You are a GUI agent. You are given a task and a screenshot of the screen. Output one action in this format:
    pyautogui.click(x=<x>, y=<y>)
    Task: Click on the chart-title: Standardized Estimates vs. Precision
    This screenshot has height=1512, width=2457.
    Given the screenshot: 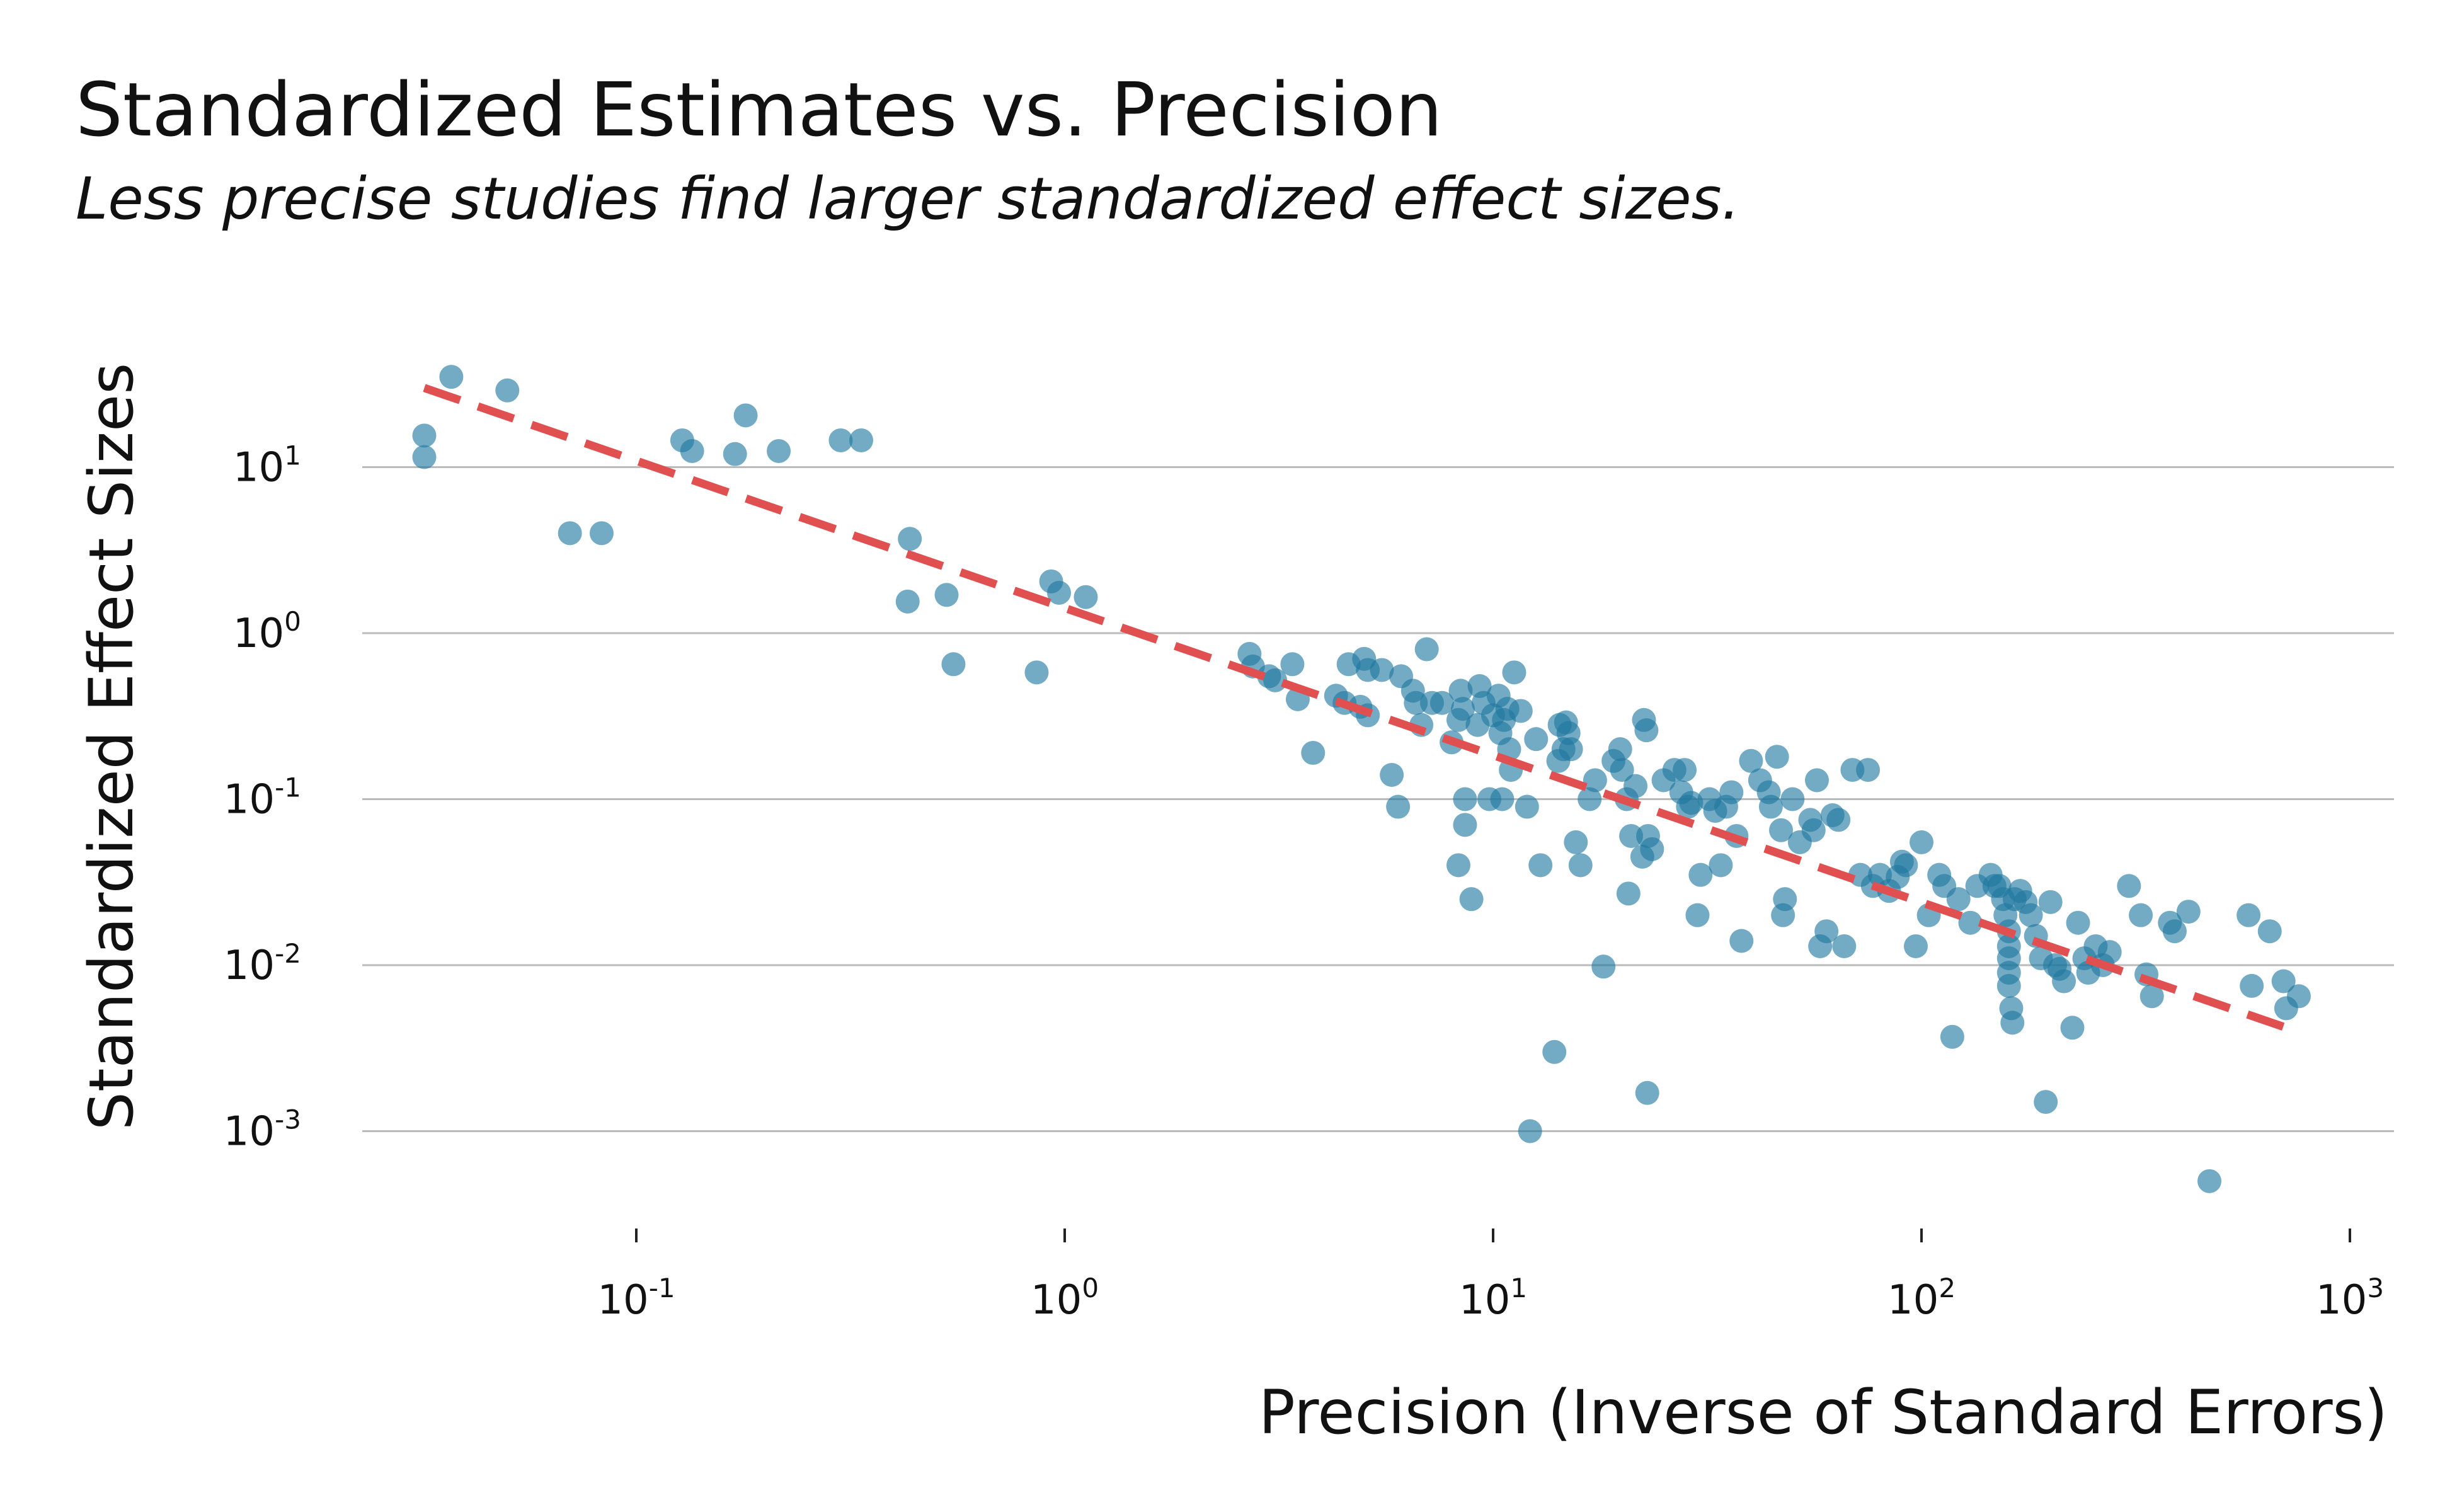 What is the action you would take?
    pyautogui.click(x=759, y=109)
    